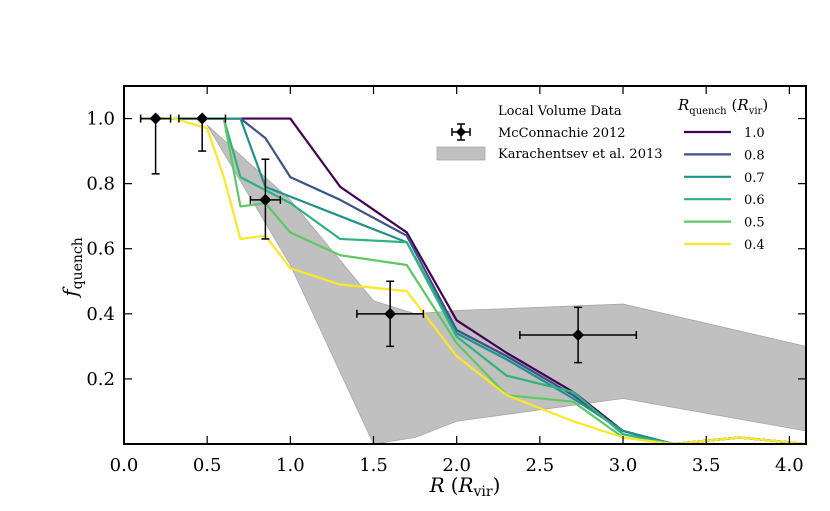  I want to click on legend-entry-rquench-0.5: 0.5, so click(724, 223).